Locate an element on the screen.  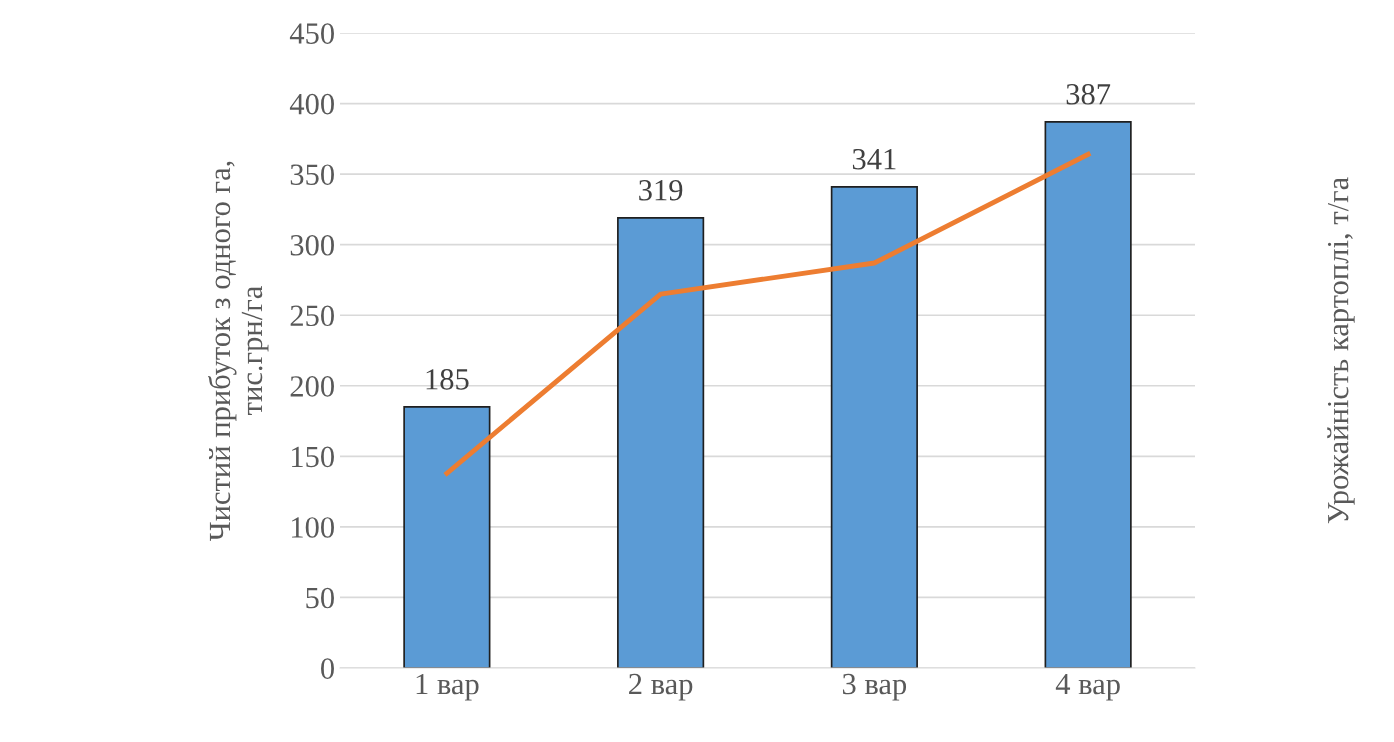
x-tick-label: 4 вар is located at coordinates (1087, 687).